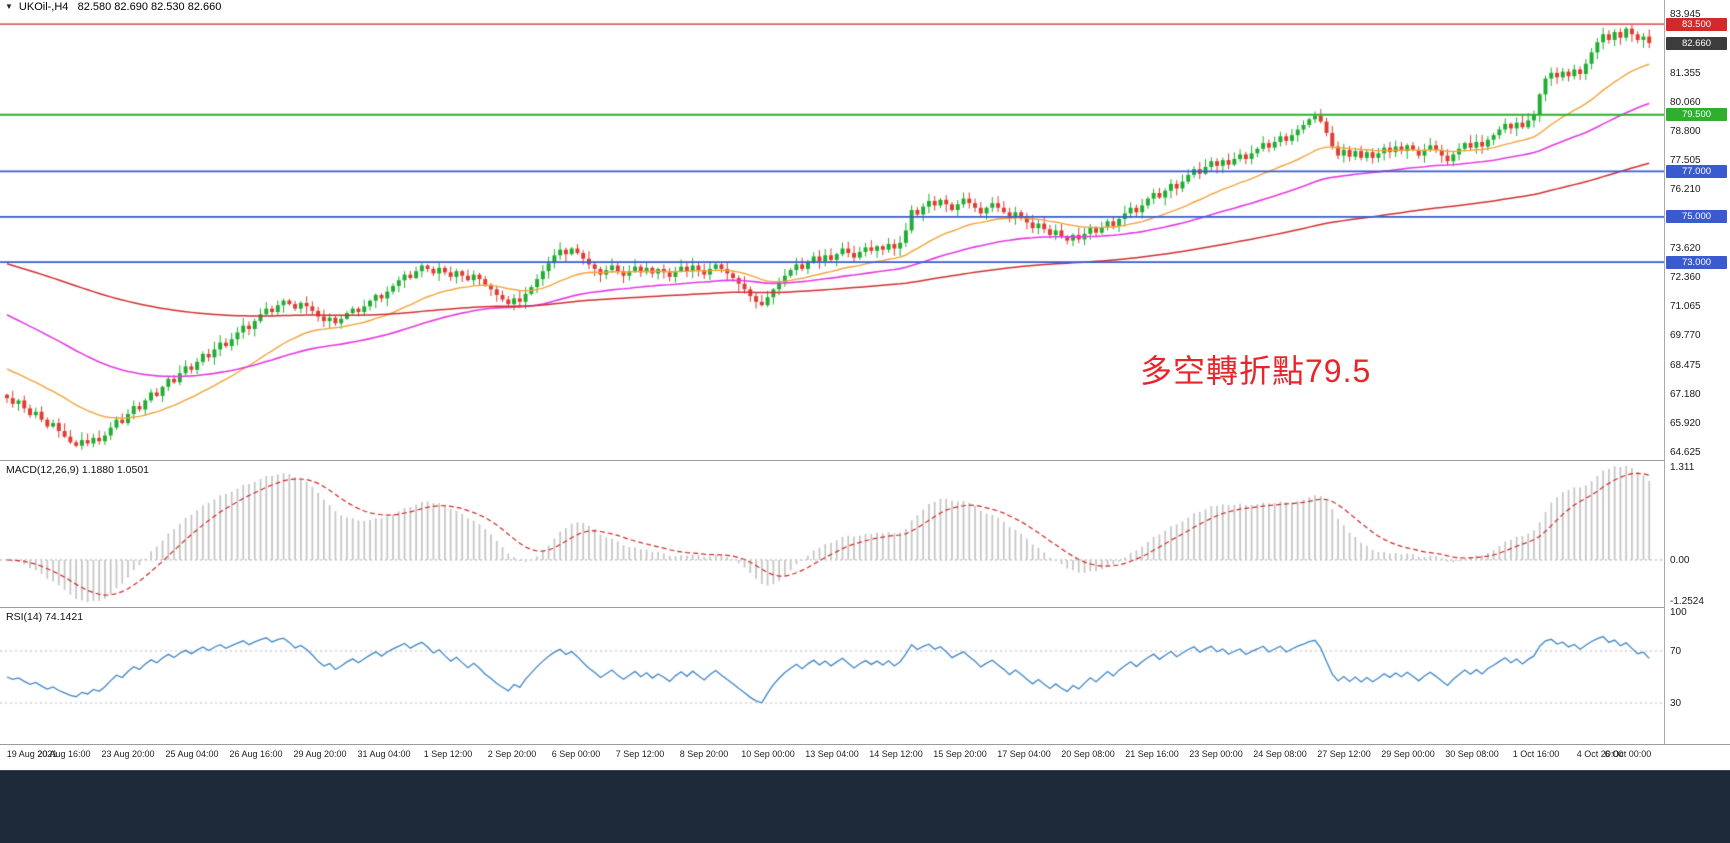 Image resolution: width=1730 pixels, height=843 pixels. I want to click on price-scale-label: 76.210, so click(1685, 190).